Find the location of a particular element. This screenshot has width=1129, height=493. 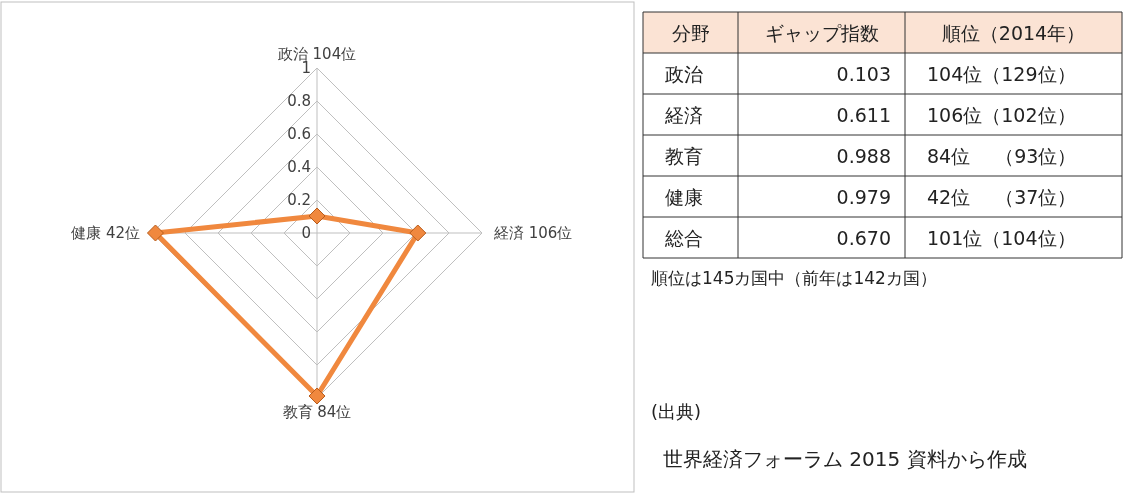

y-tick-label: 0.2 is located at coordinates (299, 200).